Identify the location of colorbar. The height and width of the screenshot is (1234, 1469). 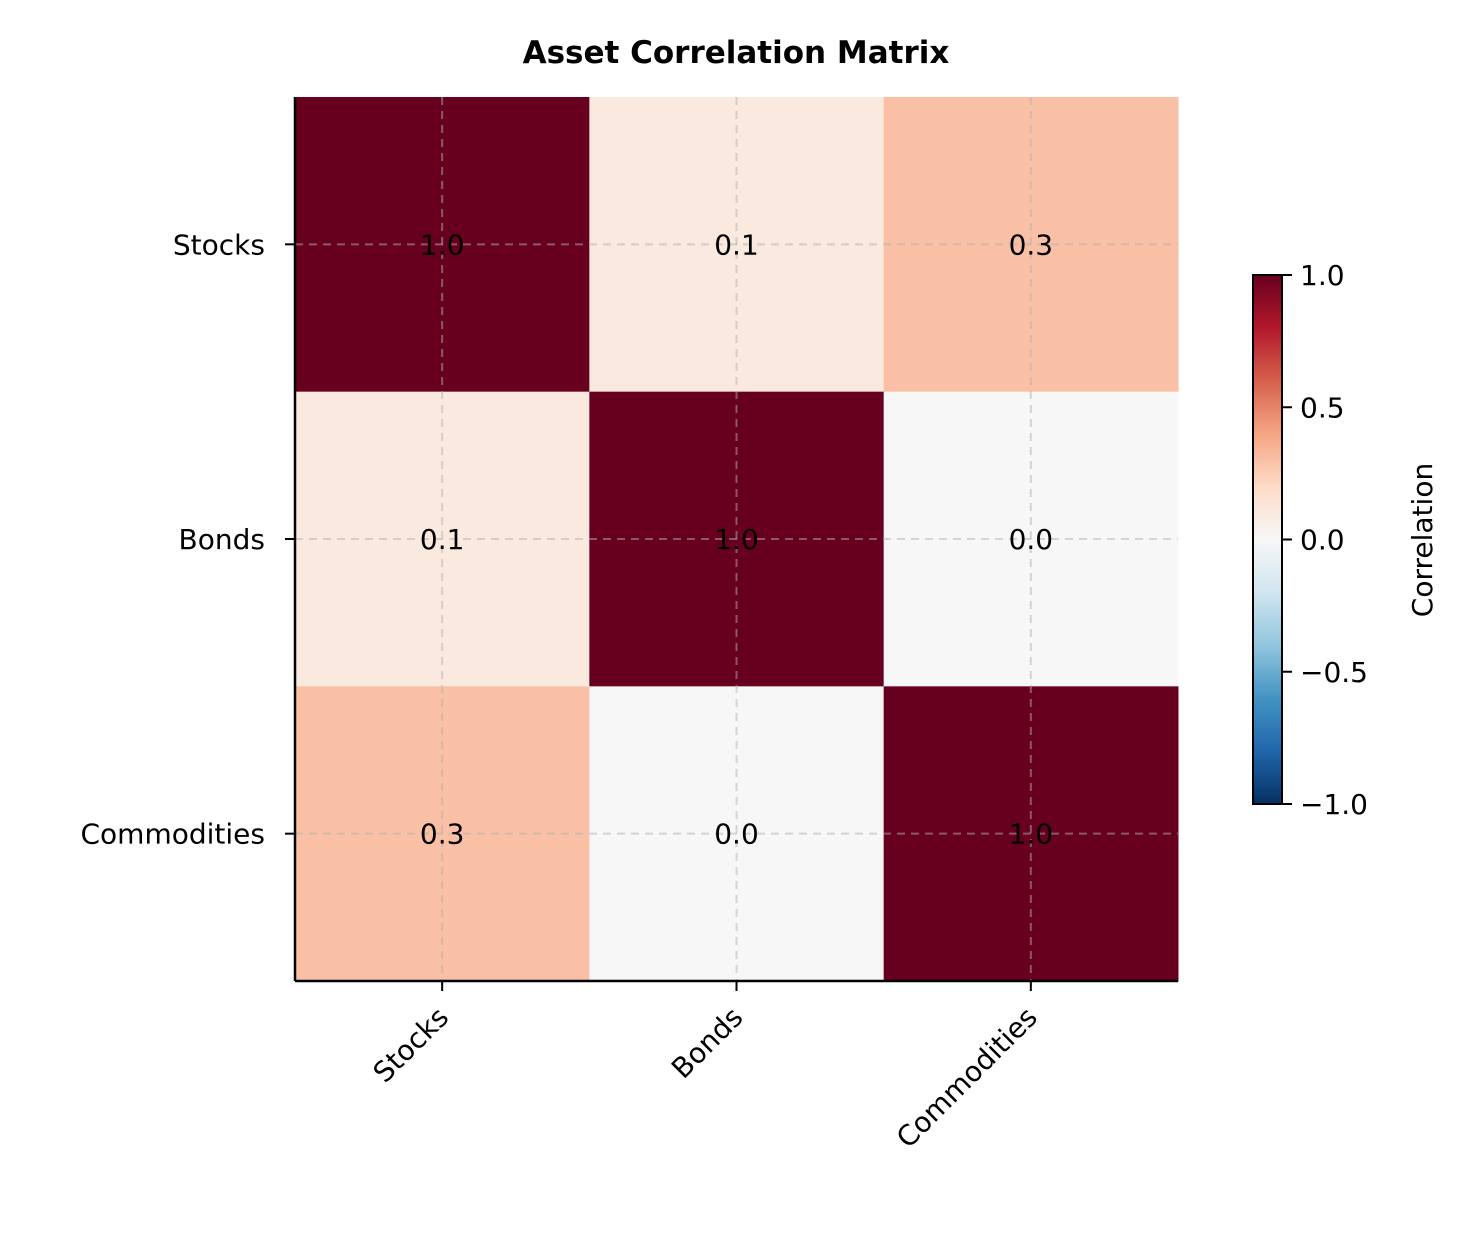
(1267, 539).